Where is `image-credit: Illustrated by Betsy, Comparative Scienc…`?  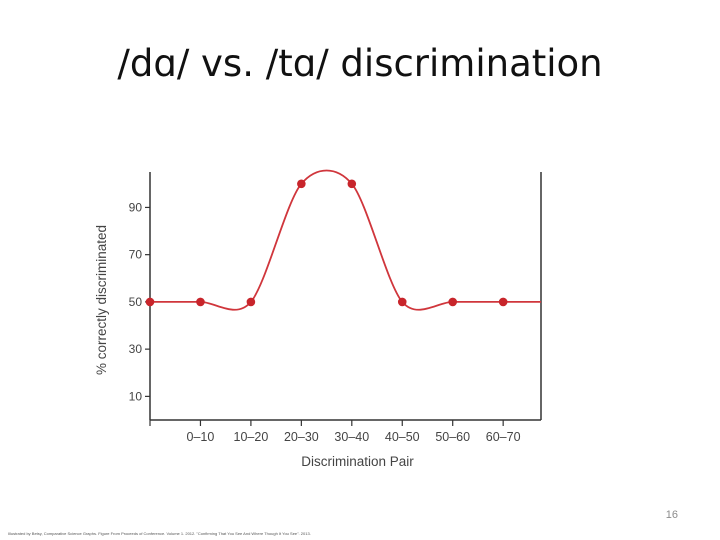
image-credit: Illustrated by Betsy, Comparative Scienc… is located at coordinates (159, 533).